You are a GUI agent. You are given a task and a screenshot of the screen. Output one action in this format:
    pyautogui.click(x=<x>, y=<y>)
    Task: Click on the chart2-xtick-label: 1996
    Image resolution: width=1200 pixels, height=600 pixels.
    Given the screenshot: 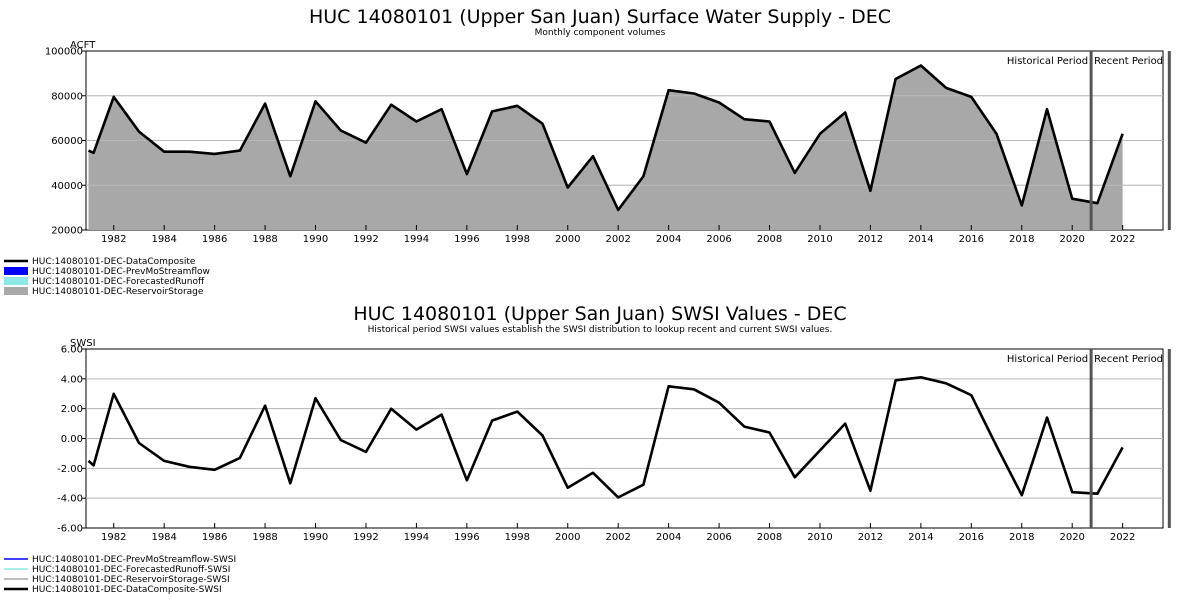 What is the action you would take?
    pyautogui.click(x=466, y=537)
    